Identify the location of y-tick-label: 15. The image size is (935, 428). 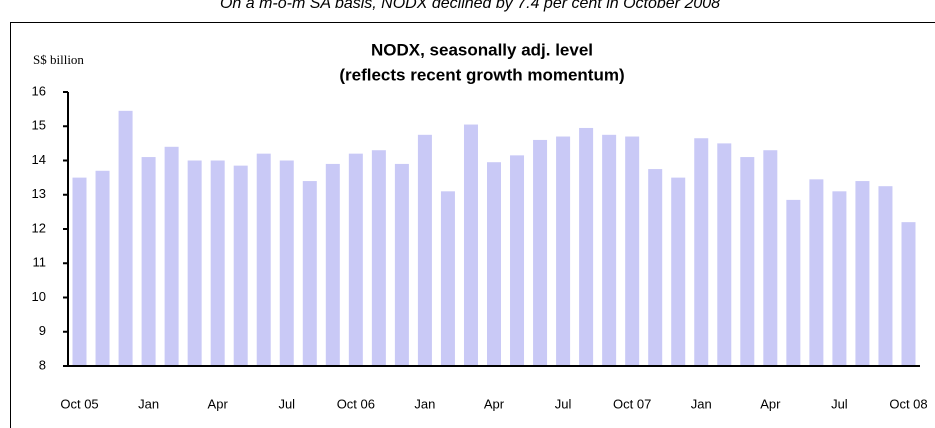
(39, 125).